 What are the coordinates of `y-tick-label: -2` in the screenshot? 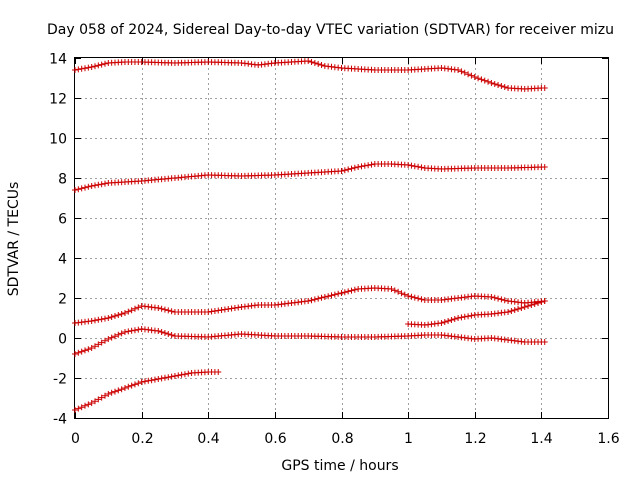 It's located at (60, 380).